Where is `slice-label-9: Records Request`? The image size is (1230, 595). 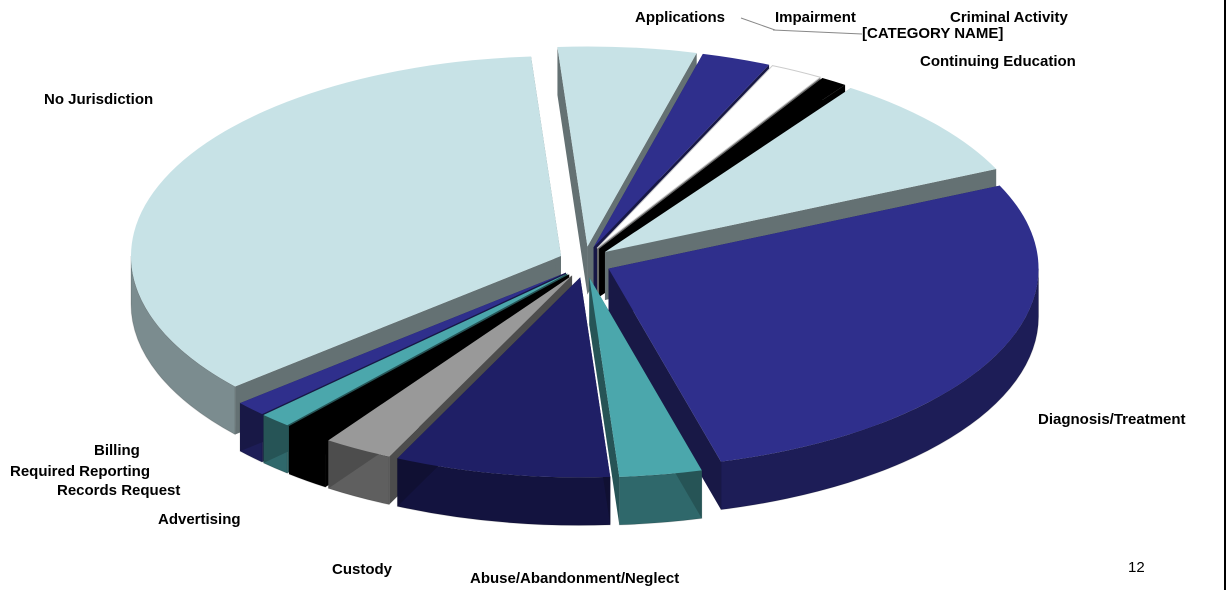 slice-label-9: Records Request is located at coordinates (118, 490).